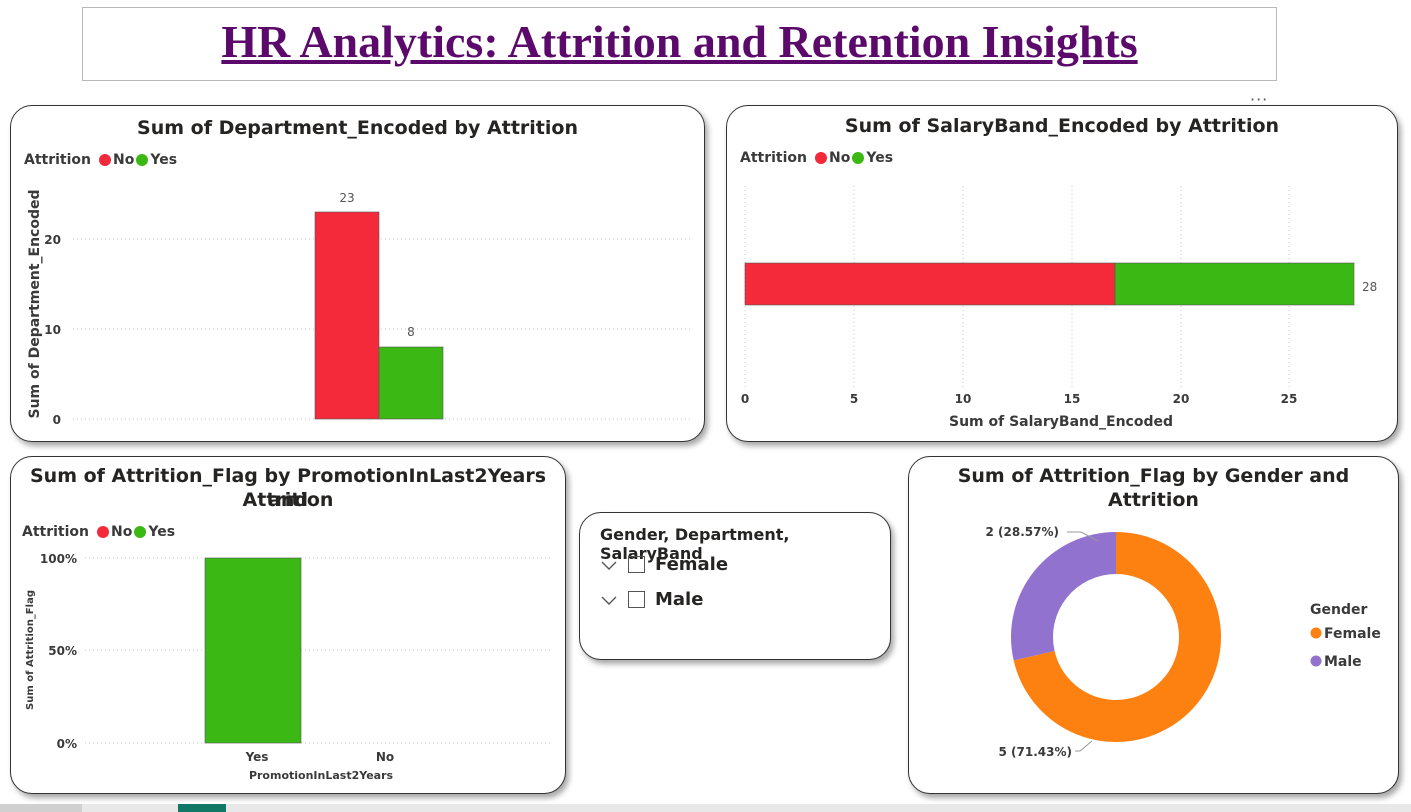 This screenshot has height=812, width=1411. I want to click on checkbox-male, so click(636, 599).